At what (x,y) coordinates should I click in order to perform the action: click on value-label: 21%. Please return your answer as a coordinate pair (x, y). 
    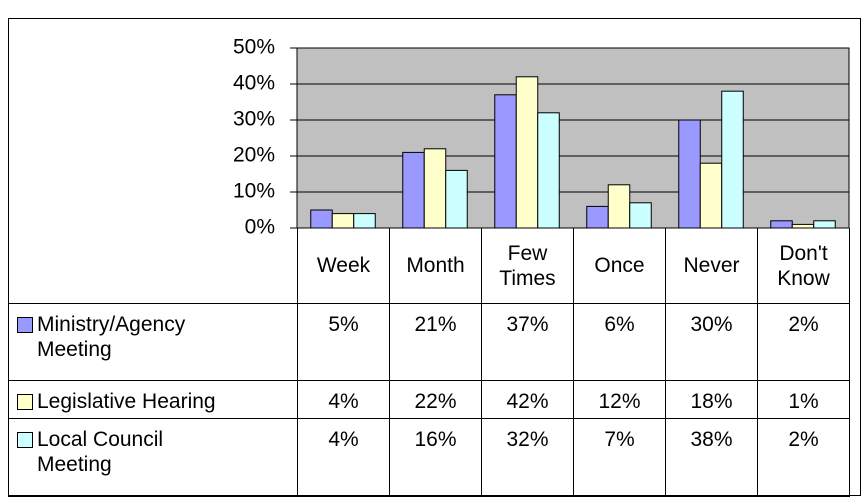
    Looking at the image, I should click on (435, 342).